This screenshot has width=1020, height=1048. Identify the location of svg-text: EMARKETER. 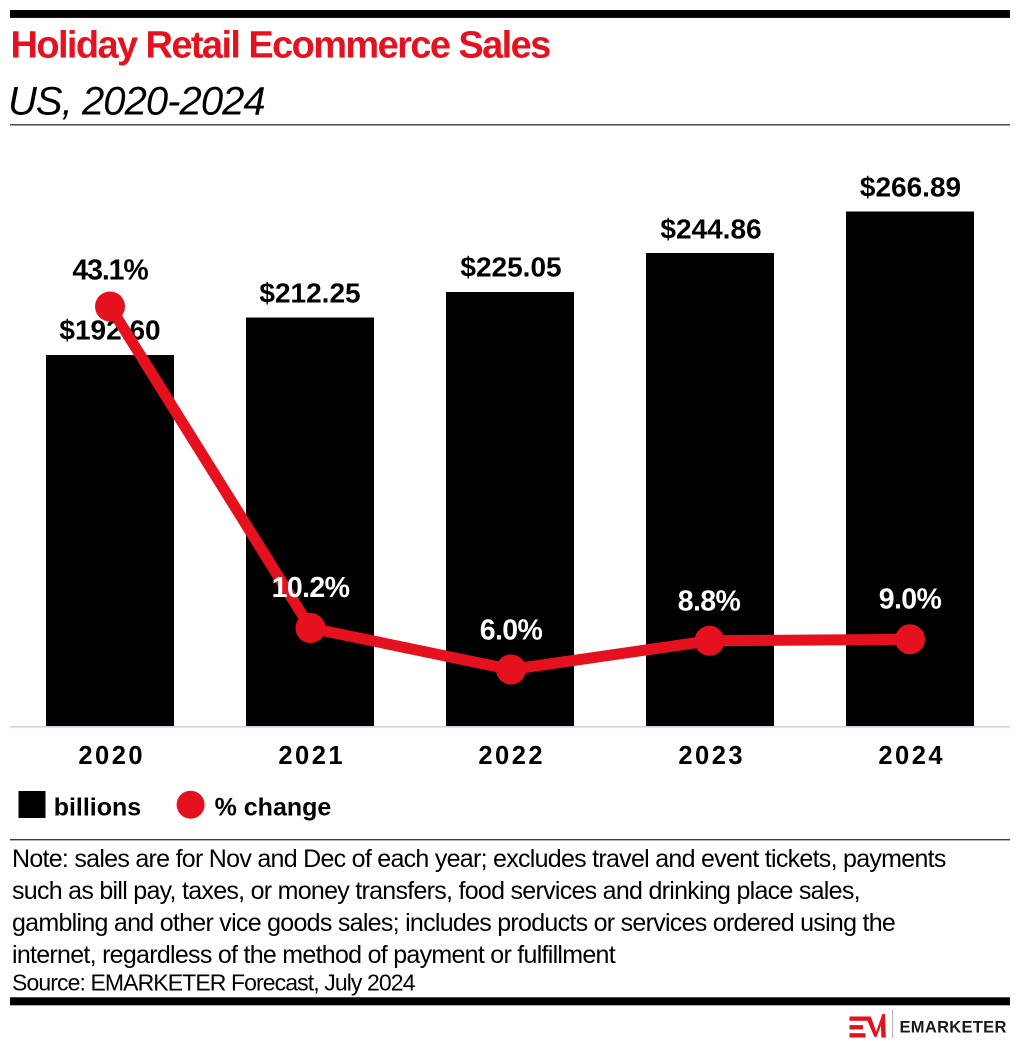
(953, 1027).